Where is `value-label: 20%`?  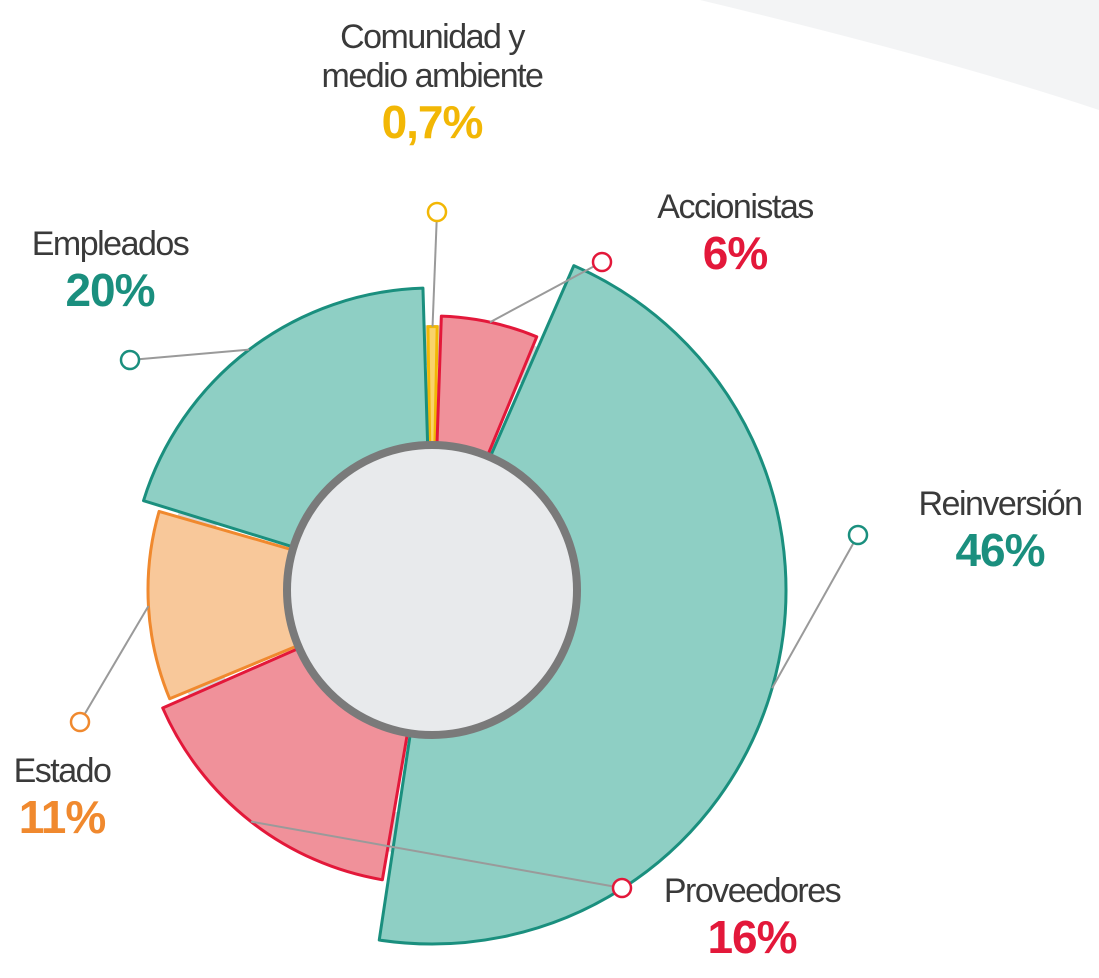
value-label: 20% is located at coordinates (110, 290).